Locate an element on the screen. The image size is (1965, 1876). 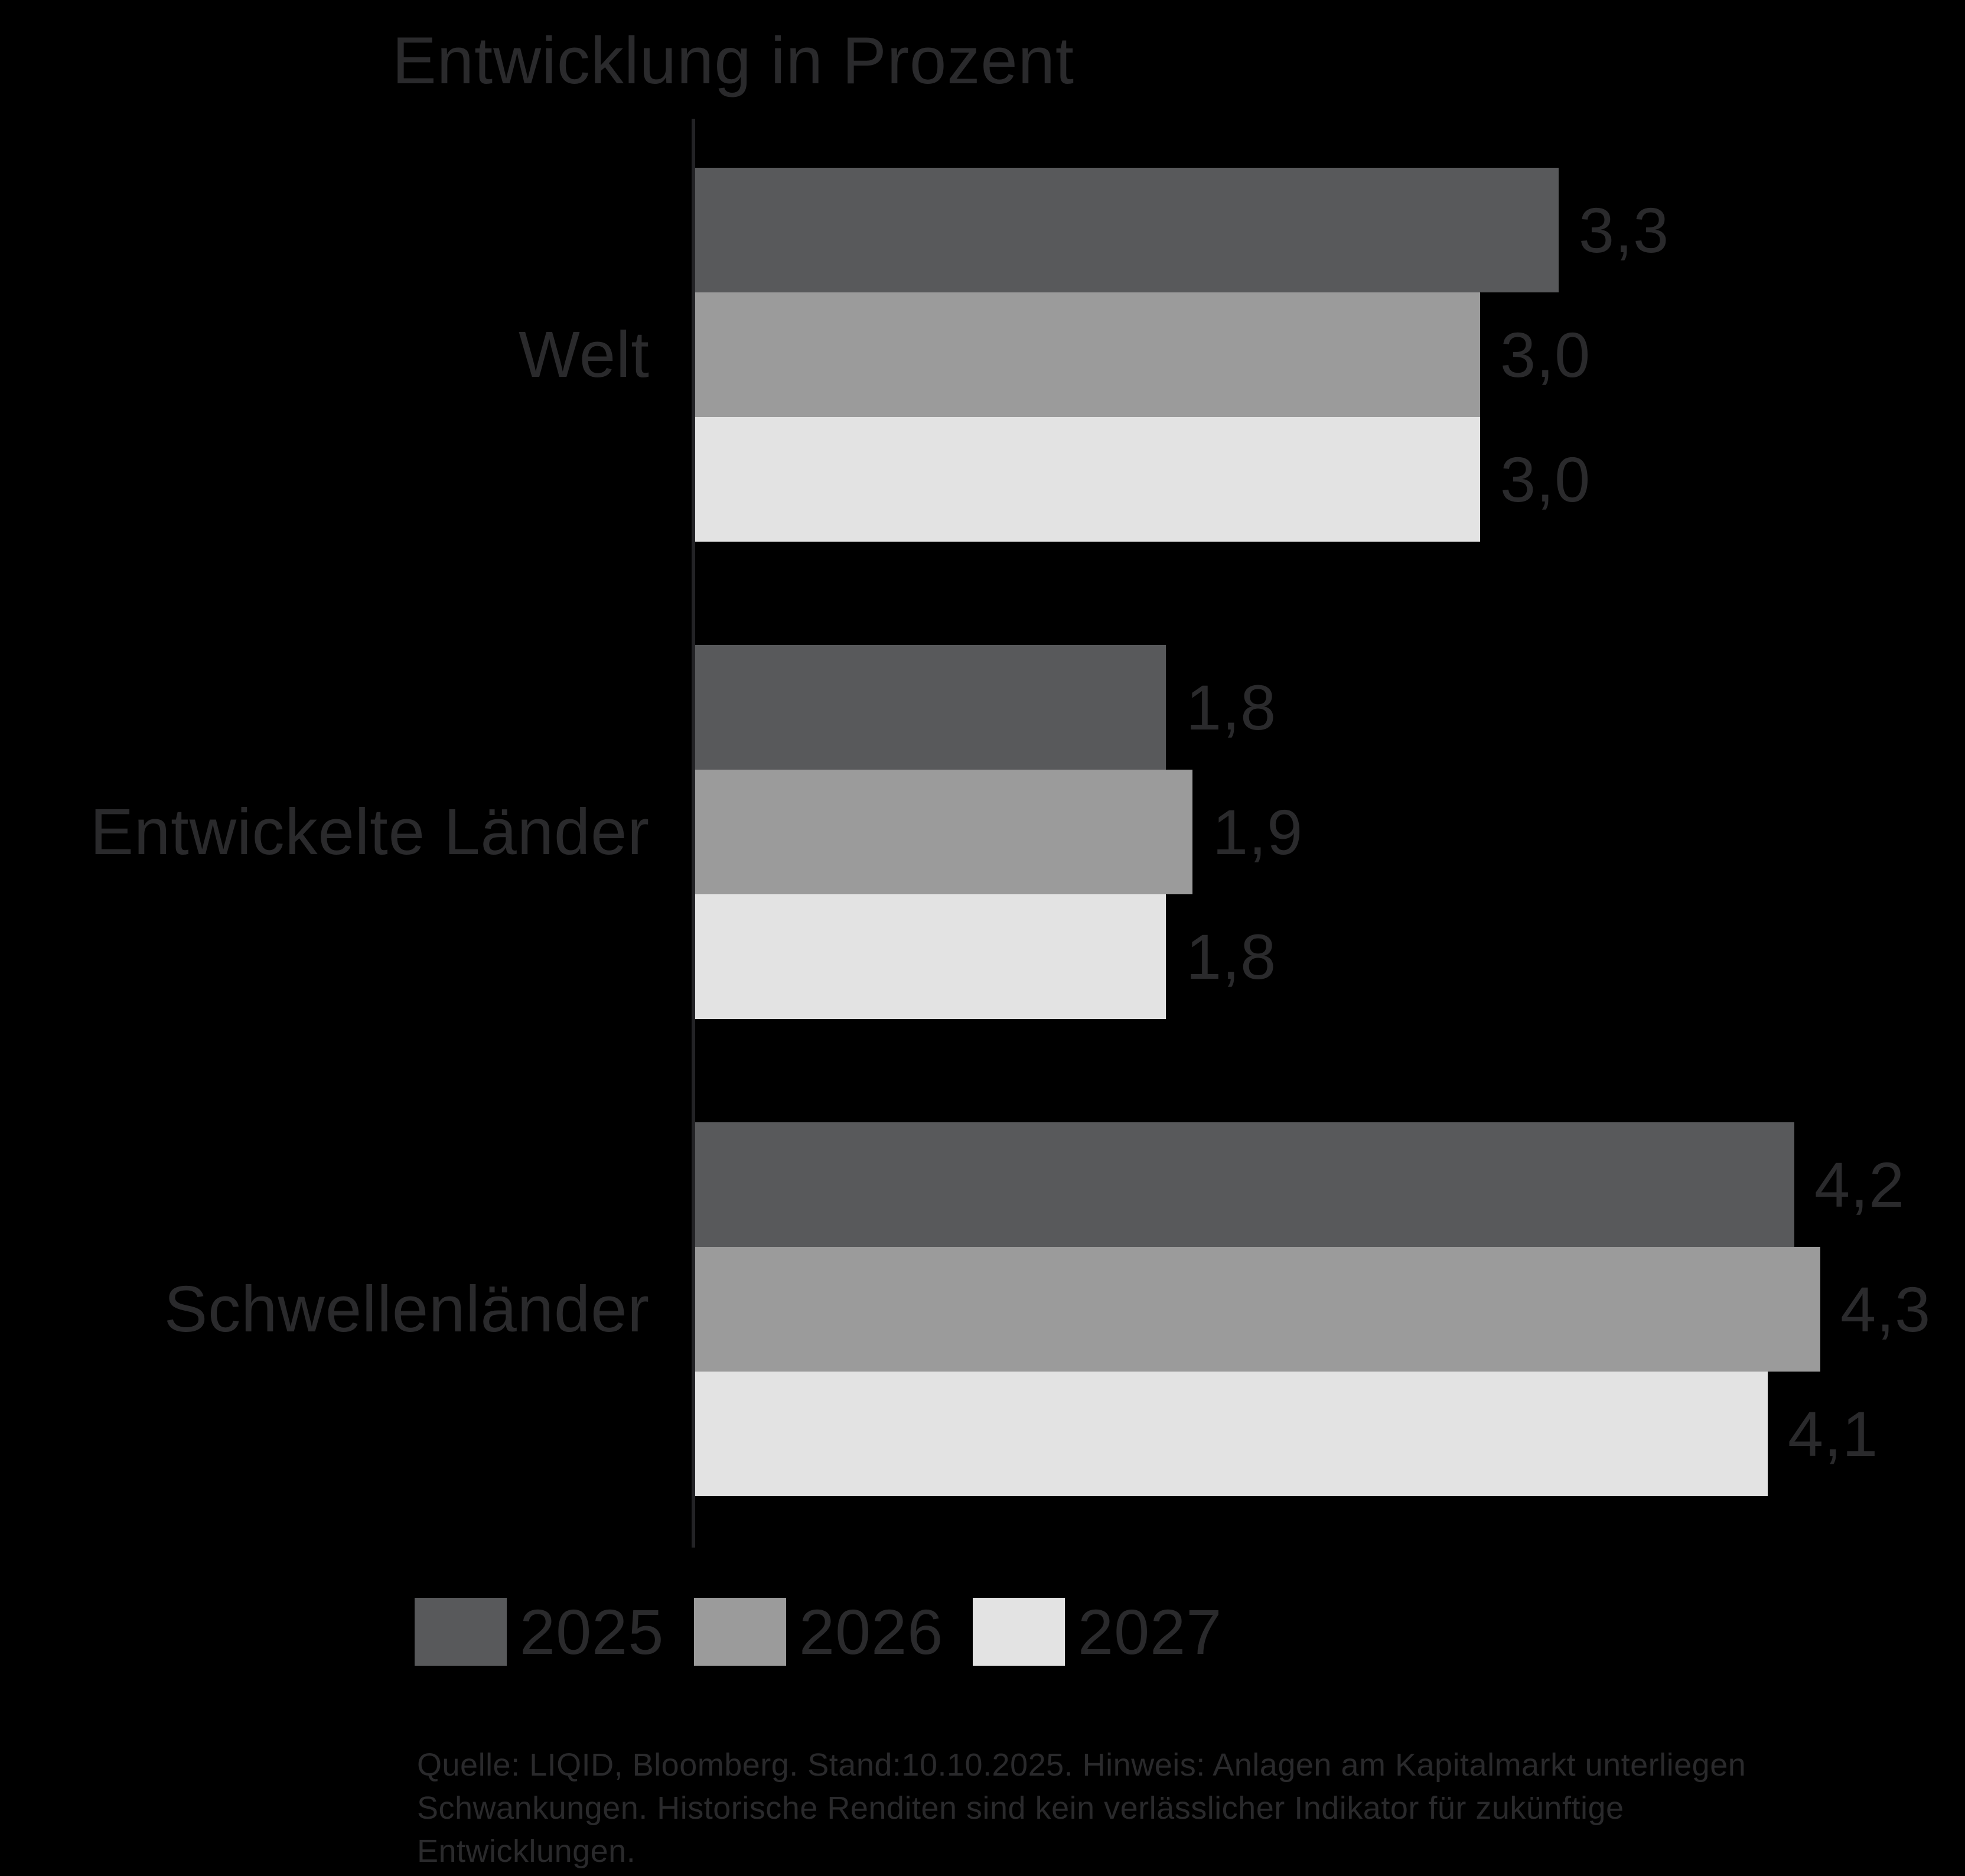
bar-welt-2027 is located at coordinates (1087, 479).